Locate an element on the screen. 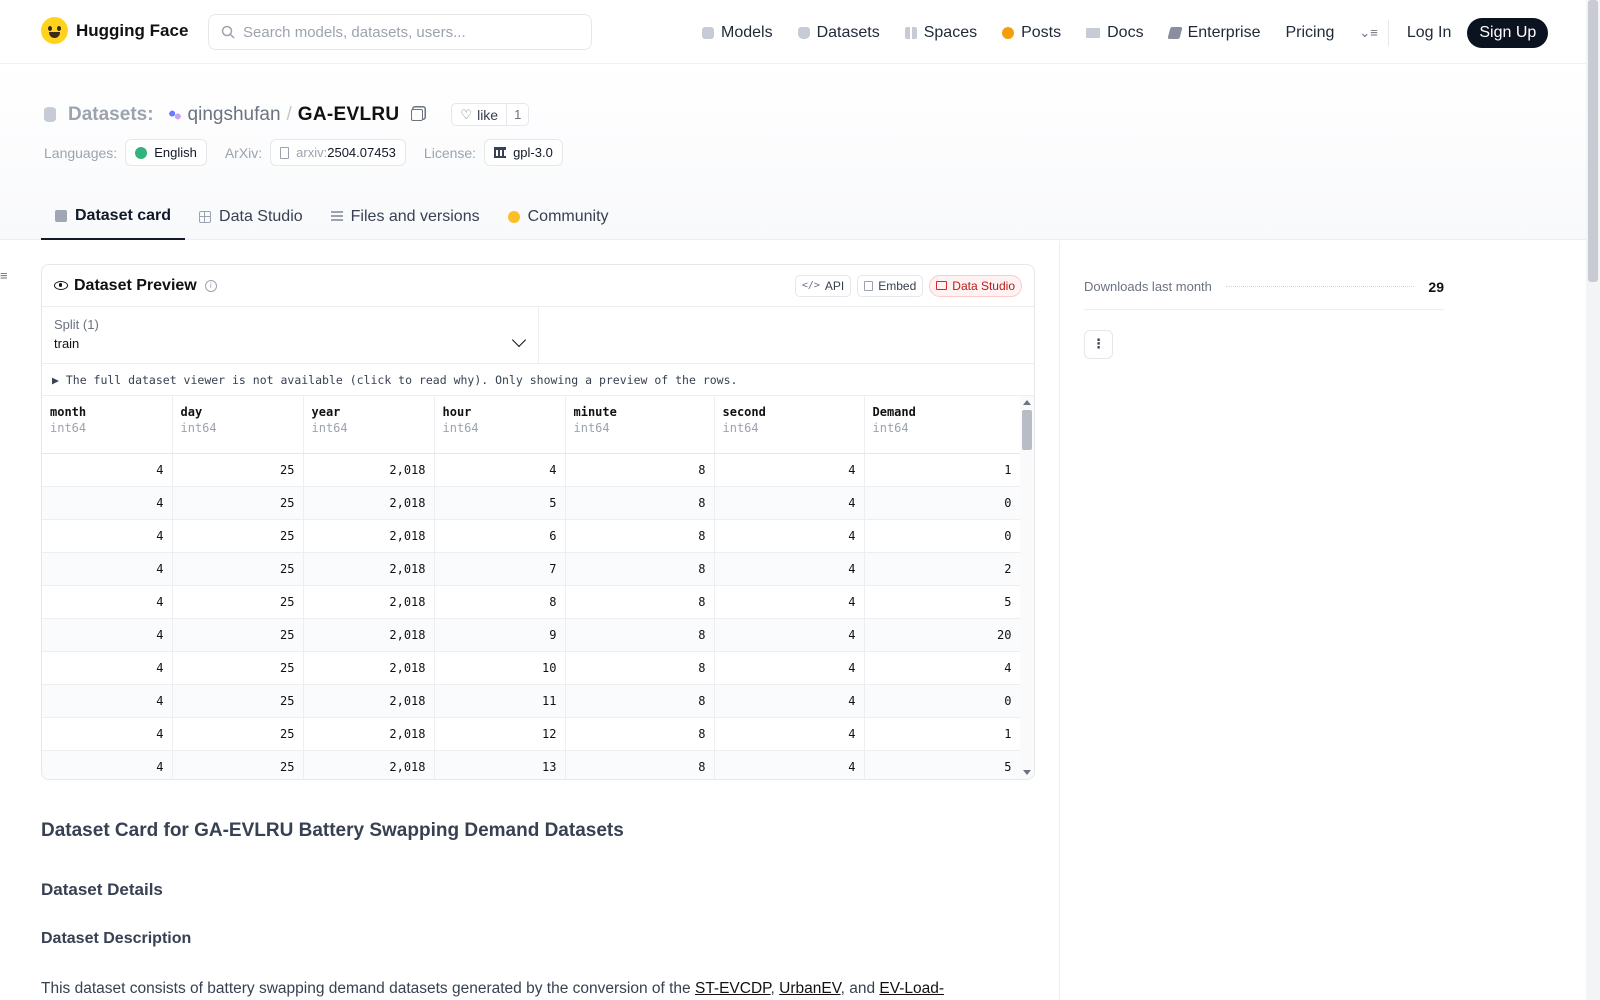  table-cell: 20 is located at coordinates (942, 635).